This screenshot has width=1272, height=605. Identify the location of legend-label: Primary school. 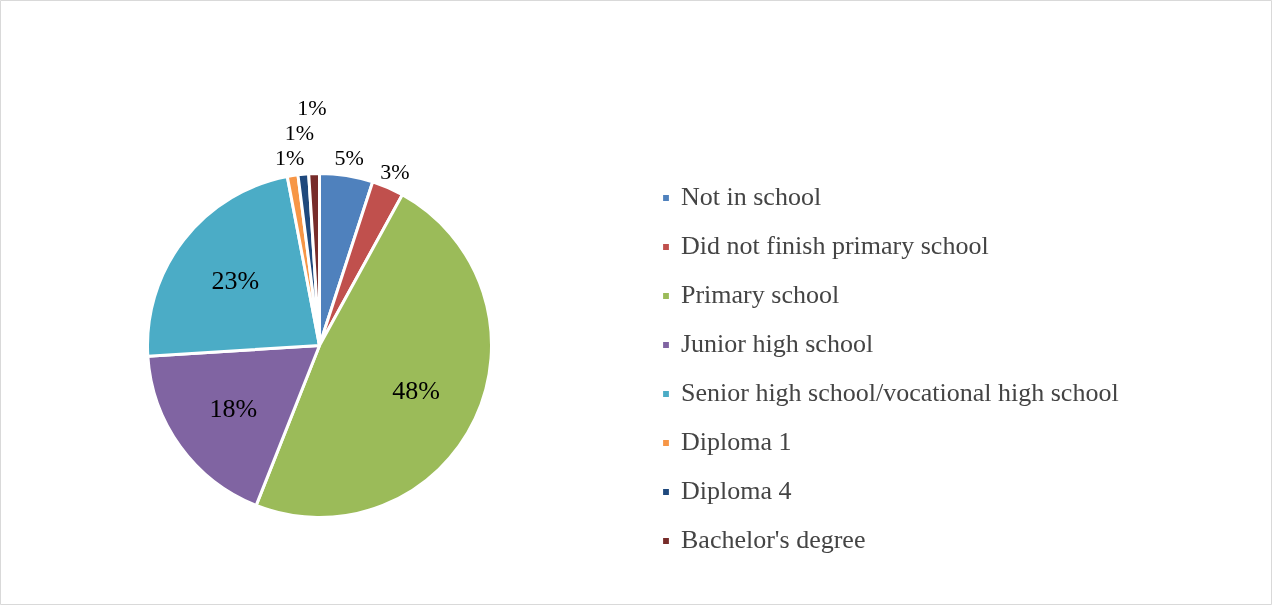
(760, 295).